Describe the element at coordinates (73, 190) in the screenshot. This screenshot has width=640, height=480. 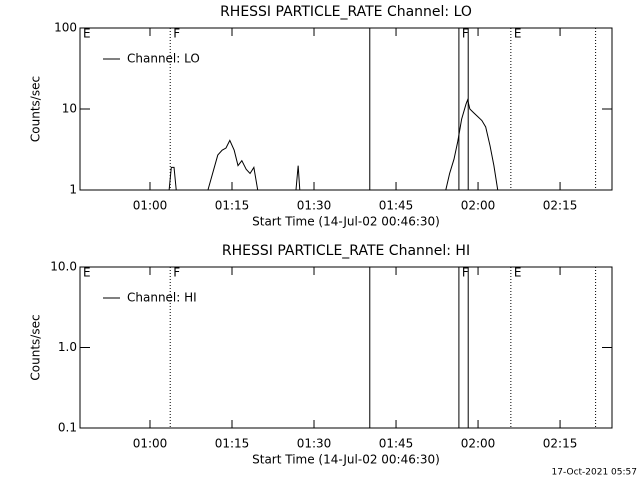
I see `y-tick-label: 1` at that location.